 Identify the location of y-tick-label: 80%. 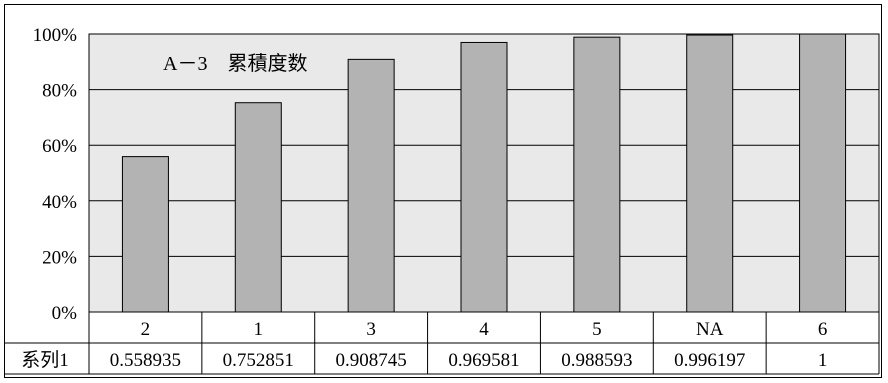
(59, 91).